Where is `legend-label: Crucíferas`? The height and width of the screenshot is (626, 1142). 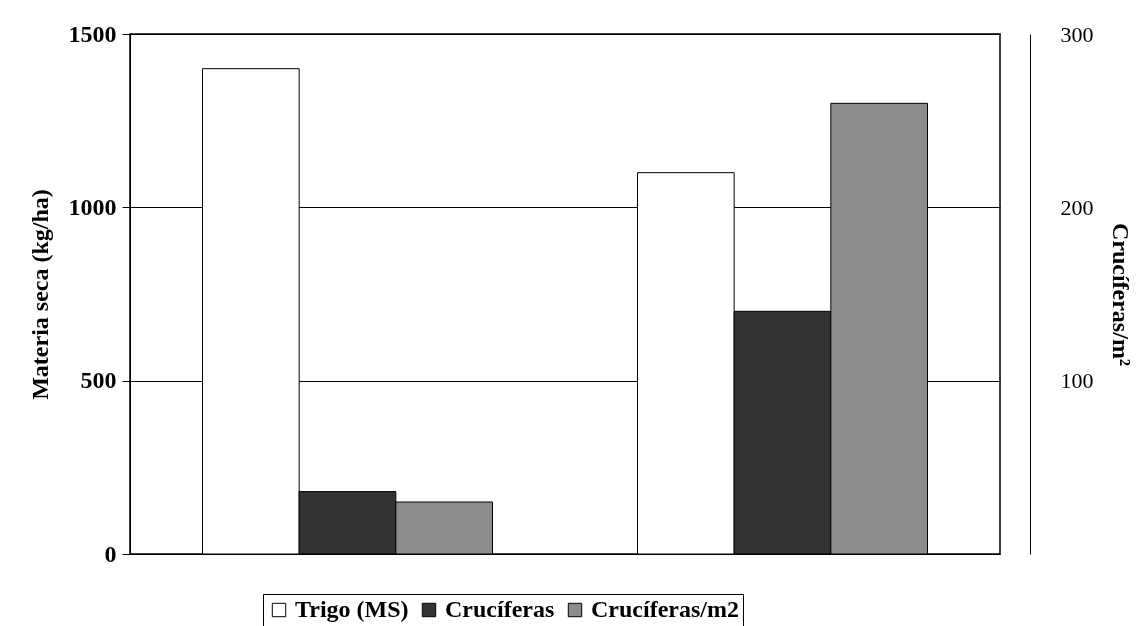
legend-label: Crucíferas is located at coordinates (500, 609).